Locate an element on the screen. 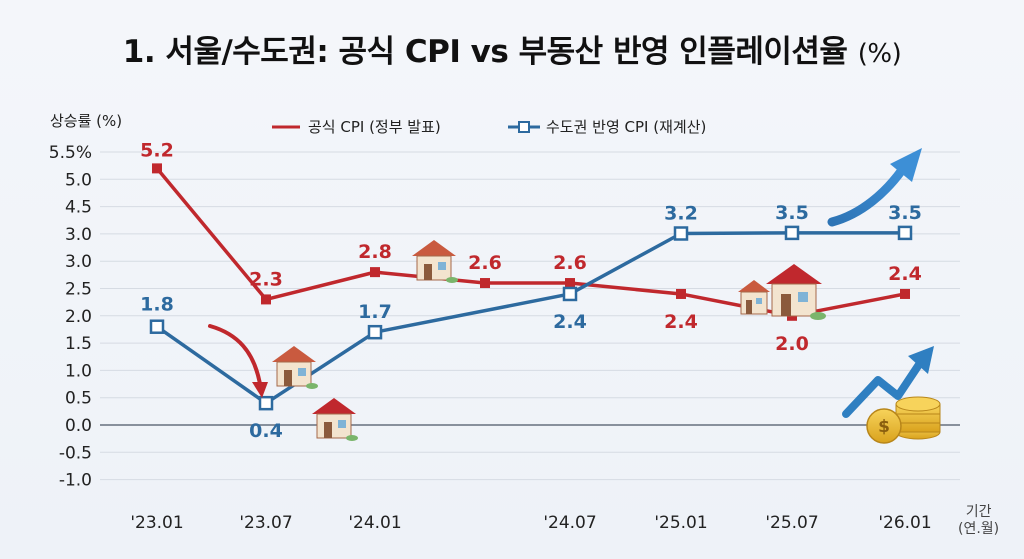 Image resolution: width=1024 pixels, height=559 pixels. trend-arrow-icon is located at coordinates (874, 187).